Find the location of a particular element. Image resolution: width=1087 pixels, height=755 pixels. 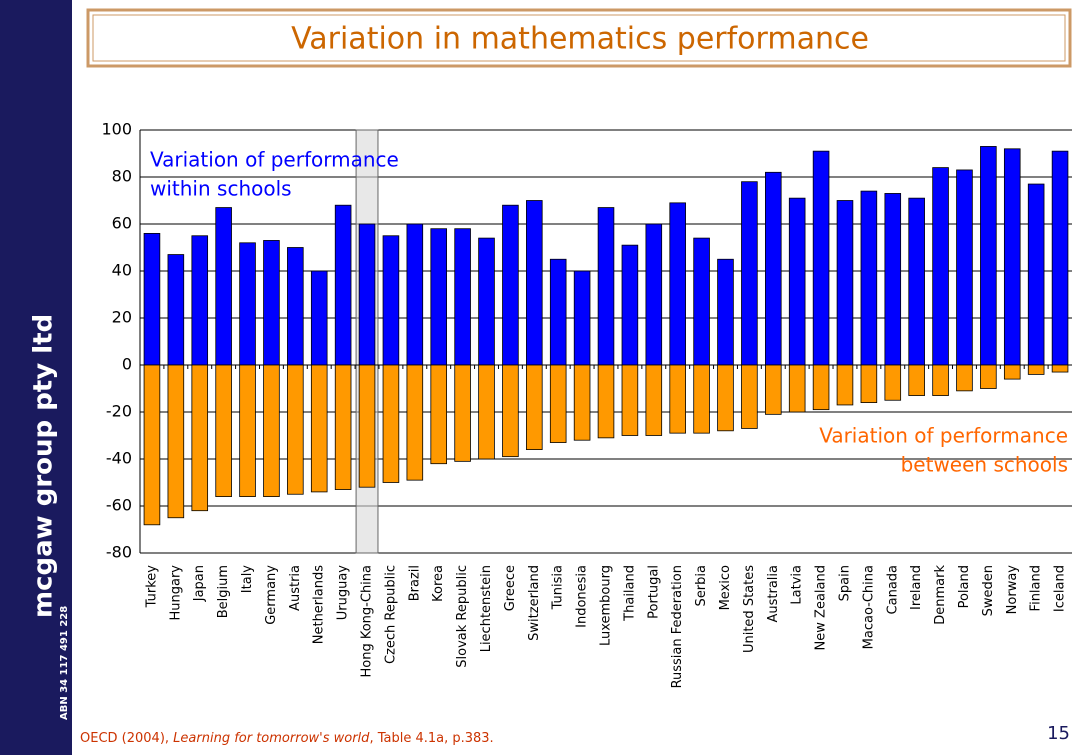

x-tick-label: Serbia is located at coordinates (701, 585).